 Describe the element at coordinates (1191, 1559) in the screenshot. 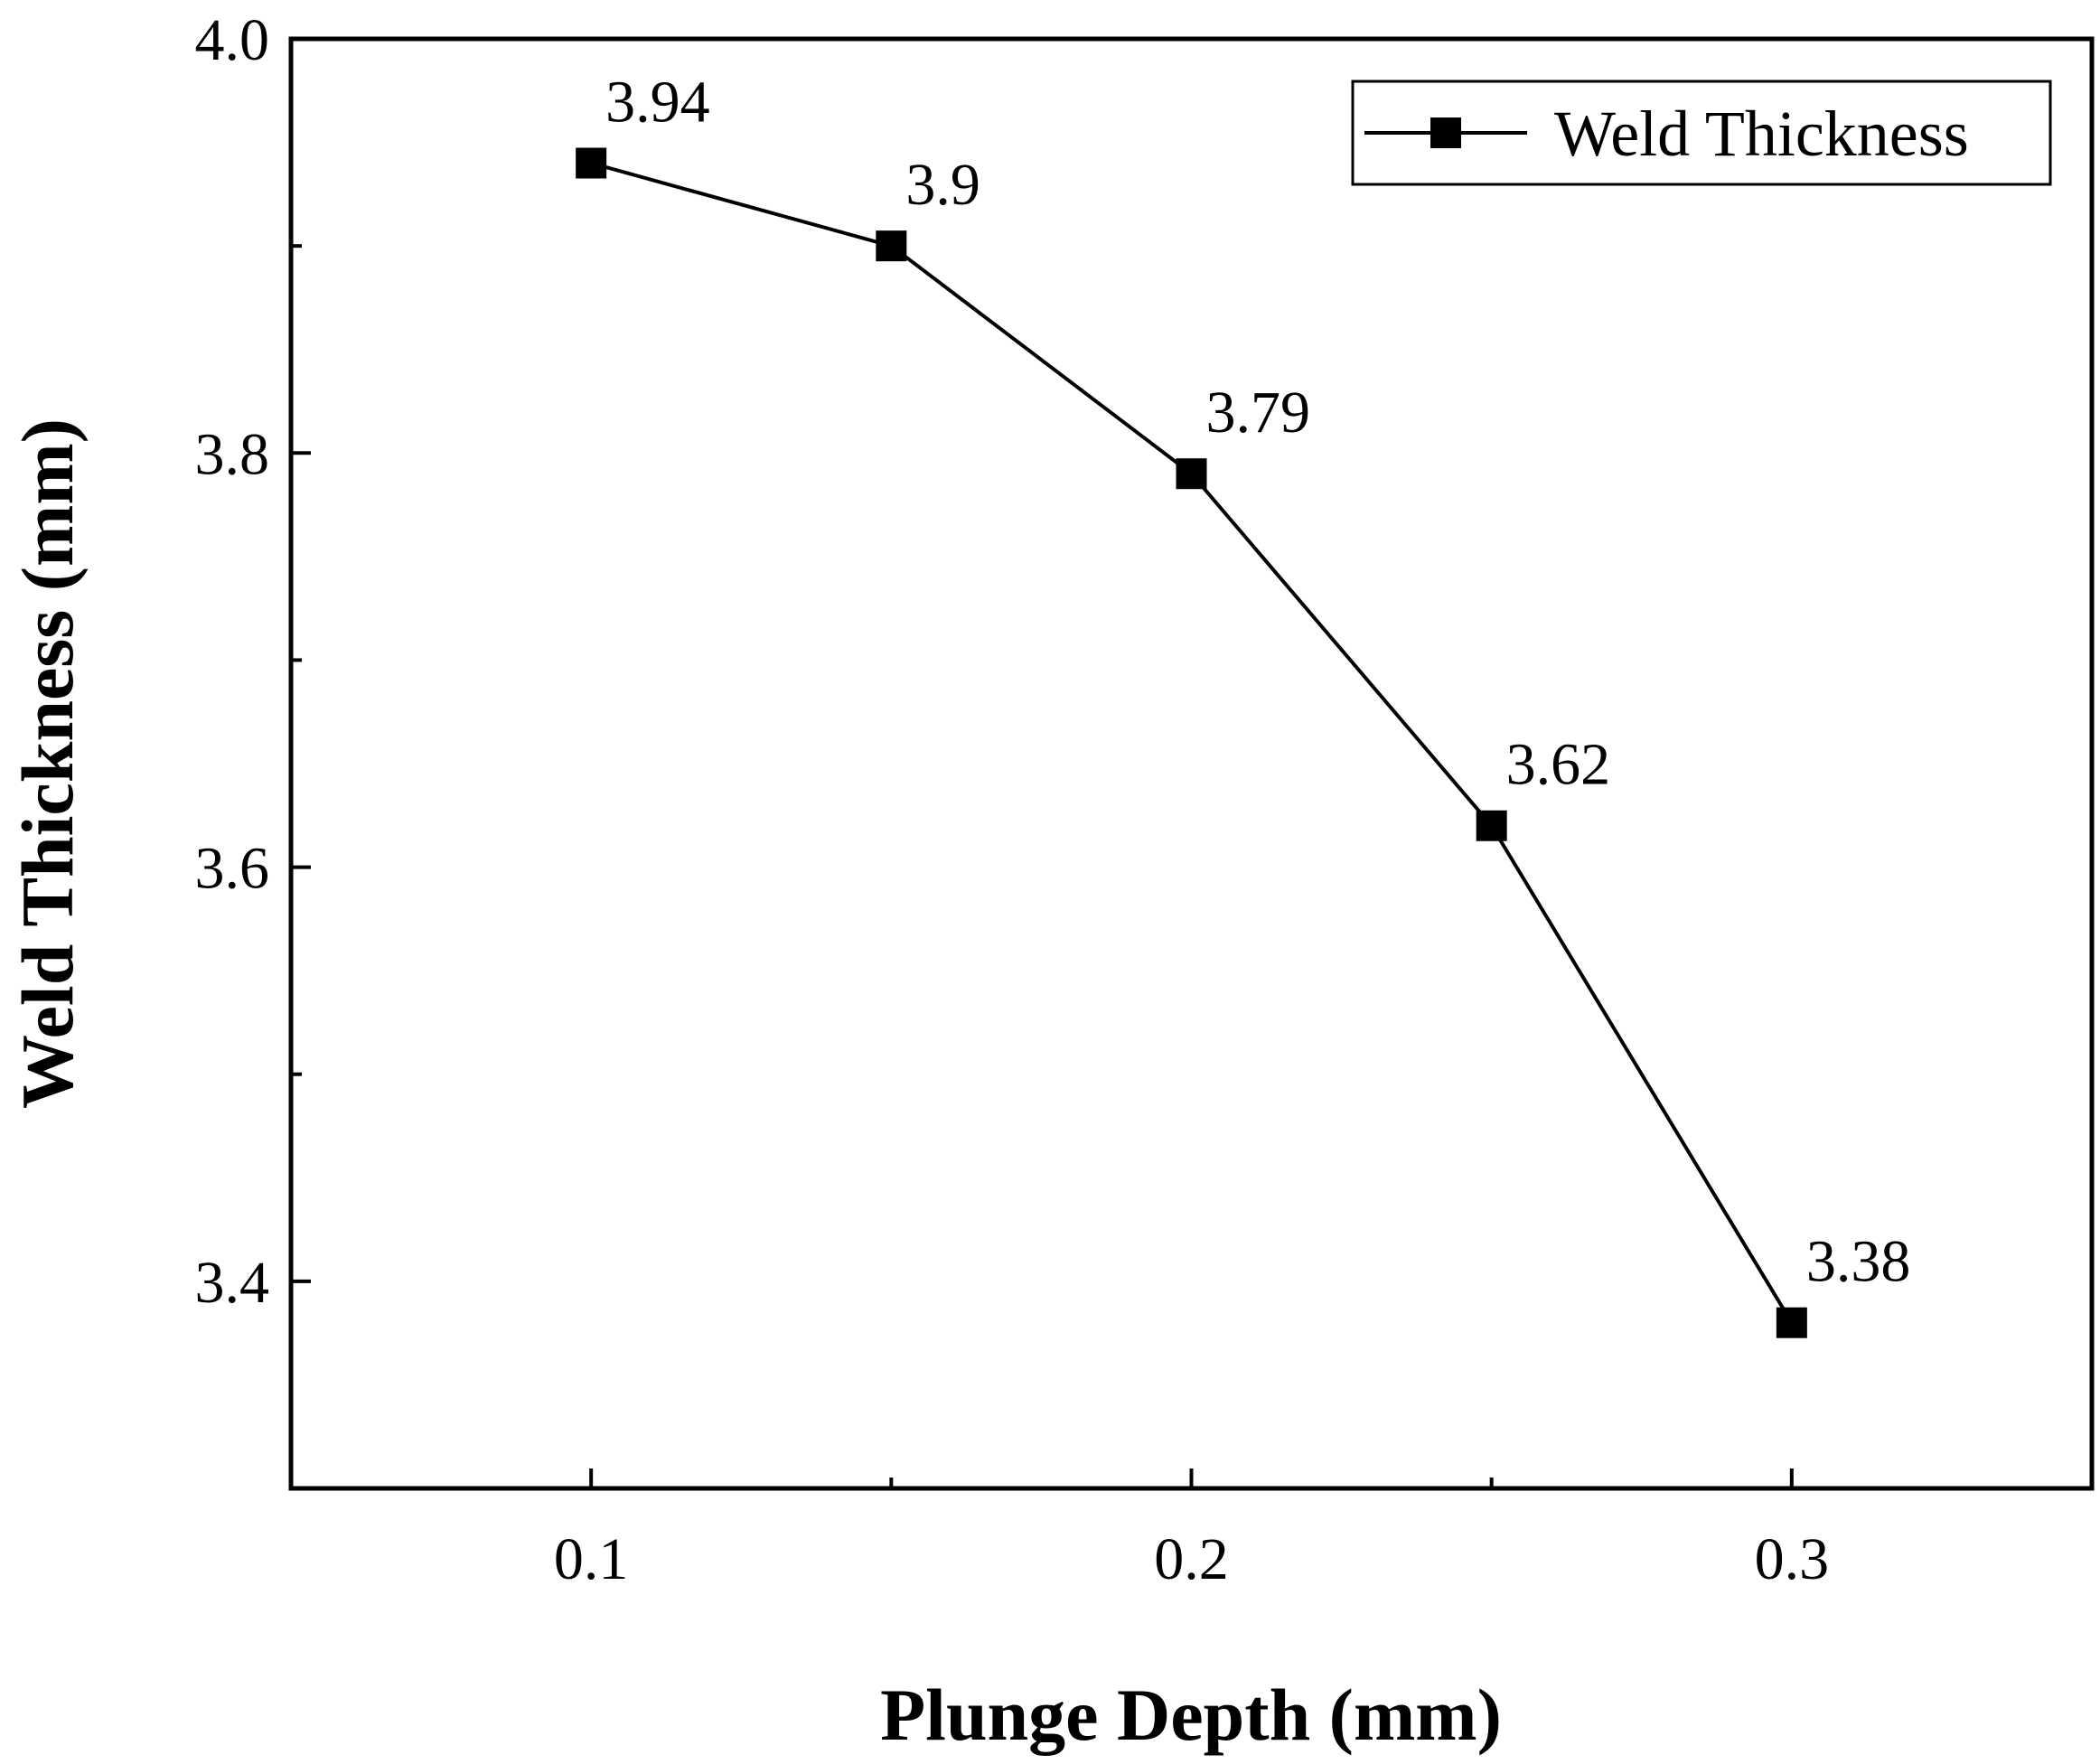

I see `x-tick-label: 0.2` at that location.